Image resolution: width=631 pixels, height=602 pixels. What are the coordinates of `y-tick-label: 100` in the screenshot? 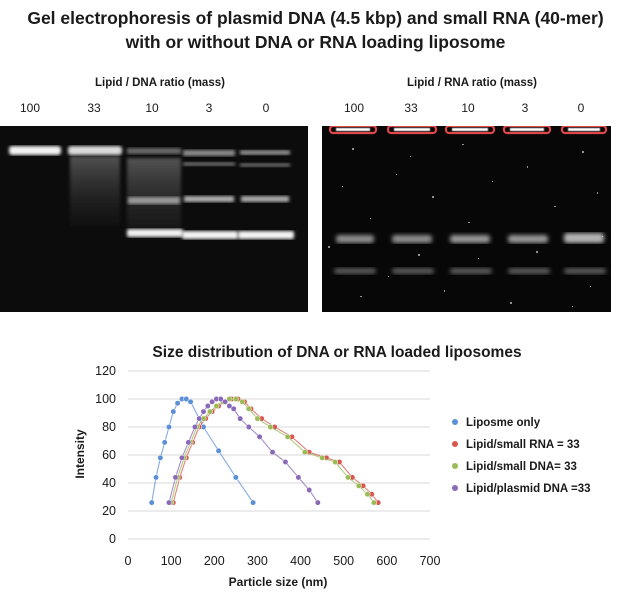 It's located at (105, 399).